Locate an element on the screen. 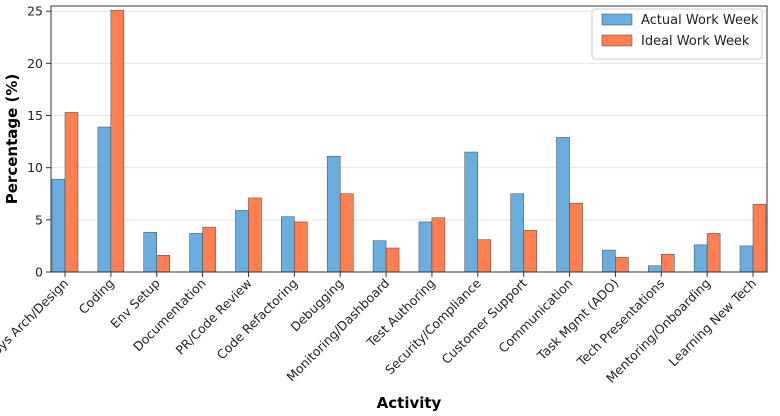 The width and height of the screenshot is (780, 416). legend: Actual Work Week Ideal Work Week is located at coordinates (677, 34).